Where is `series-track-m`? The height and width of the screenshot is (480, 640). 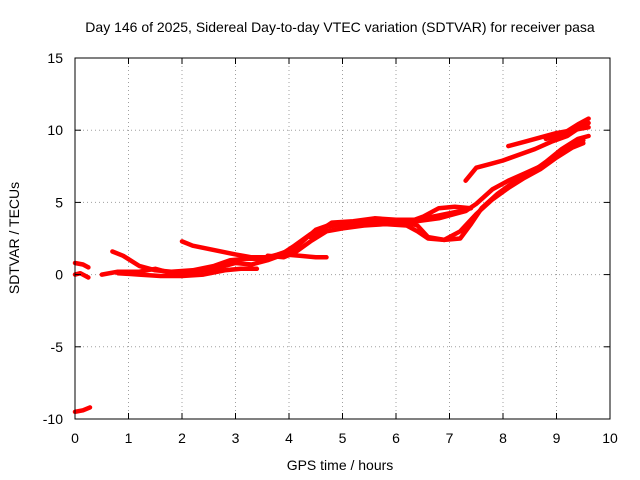
series-track-m is located at coordinates (548, 137).